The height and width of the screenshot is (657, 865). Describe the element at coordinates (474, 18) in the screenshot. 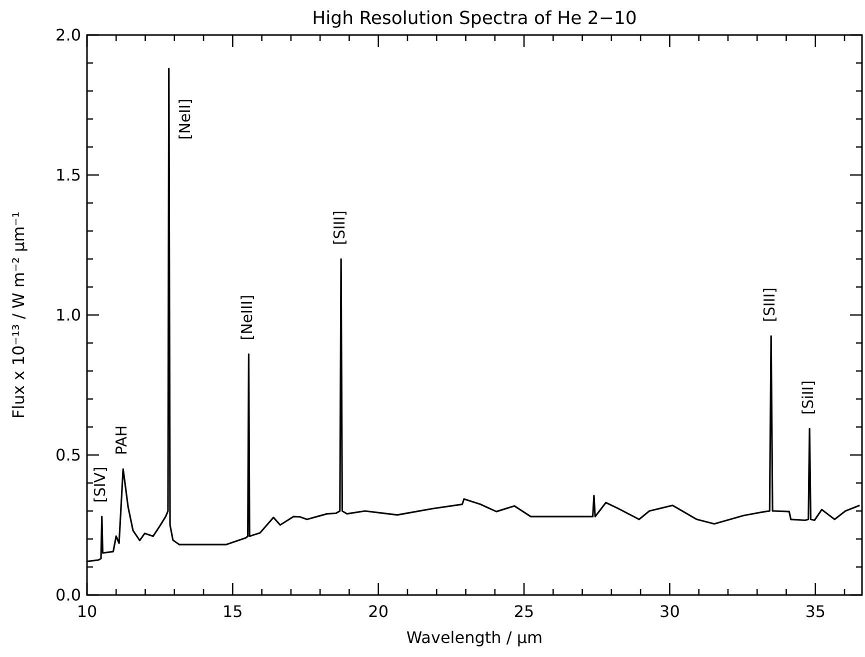

I see `chart-title: High Resolution Spectra of He 2−10` at that location.